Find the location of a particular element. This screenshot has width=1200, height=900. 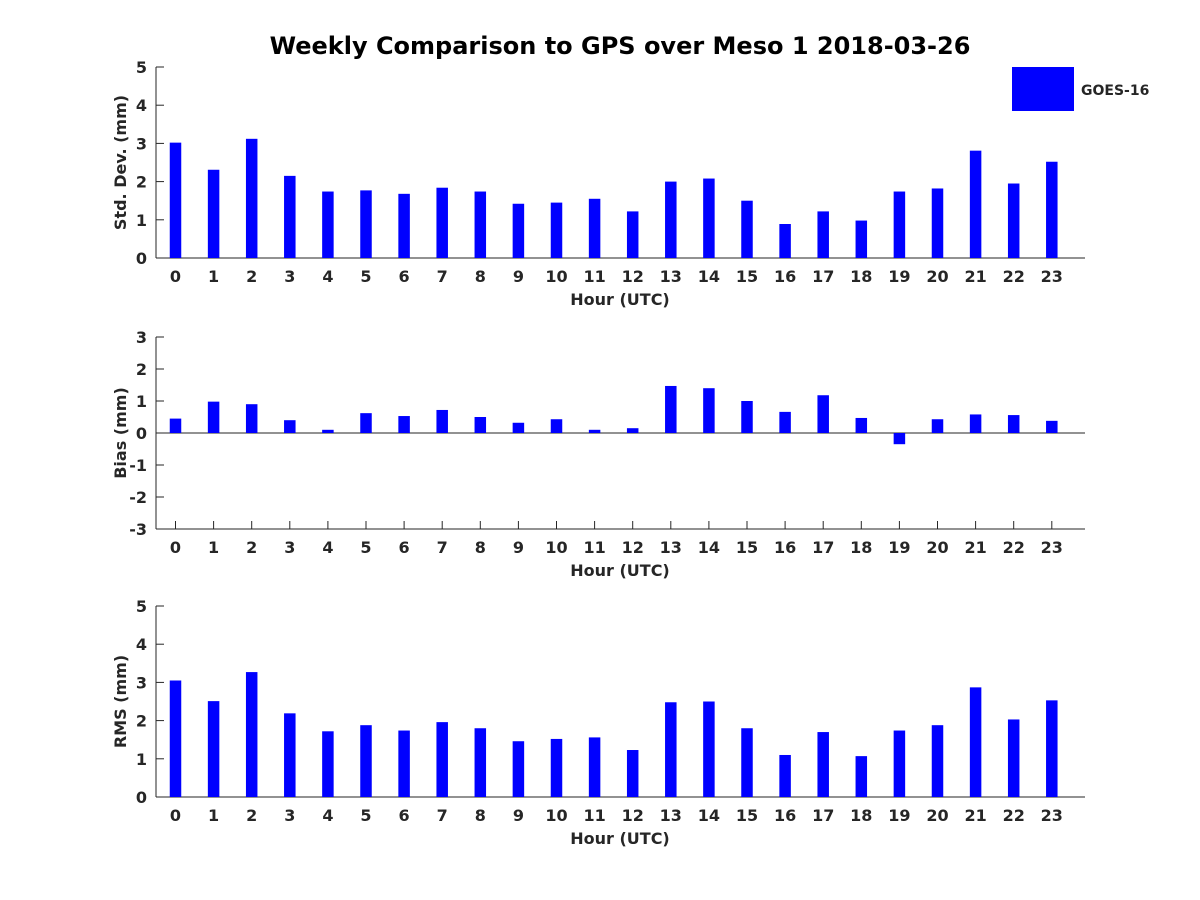

x-tick-label: 15 is located at coordinates (747, 815).